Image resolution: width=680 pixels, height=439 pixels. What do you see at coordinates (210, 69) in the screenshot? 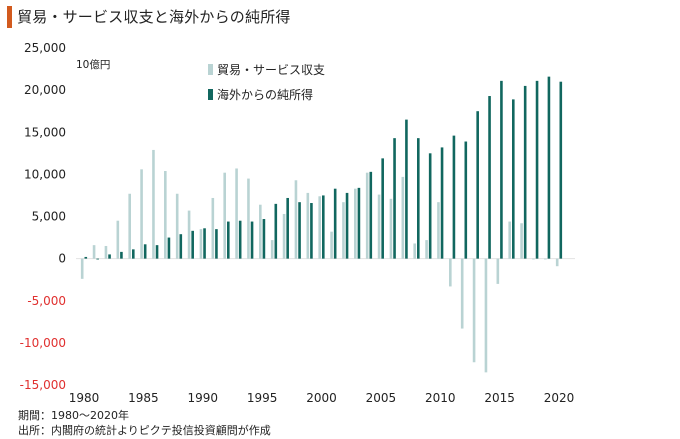
I see `legend-swatch-trade-services` at bounding box center [210, 69].